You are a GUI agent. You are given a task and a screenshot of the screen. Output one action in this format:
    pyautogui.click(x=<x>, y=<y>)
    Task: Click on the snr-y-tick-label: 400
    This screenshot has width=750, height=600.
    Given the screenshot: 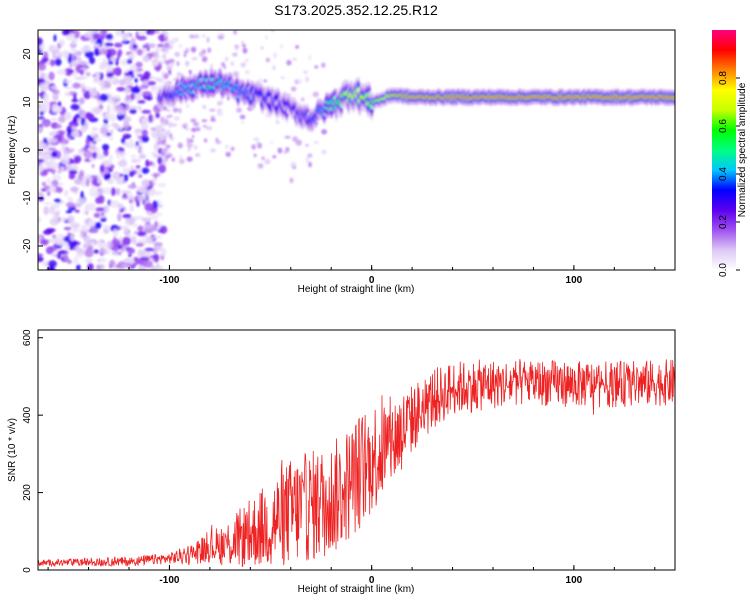 What is the action you would take?
    pyautogui.click(x=27, y=414)
    